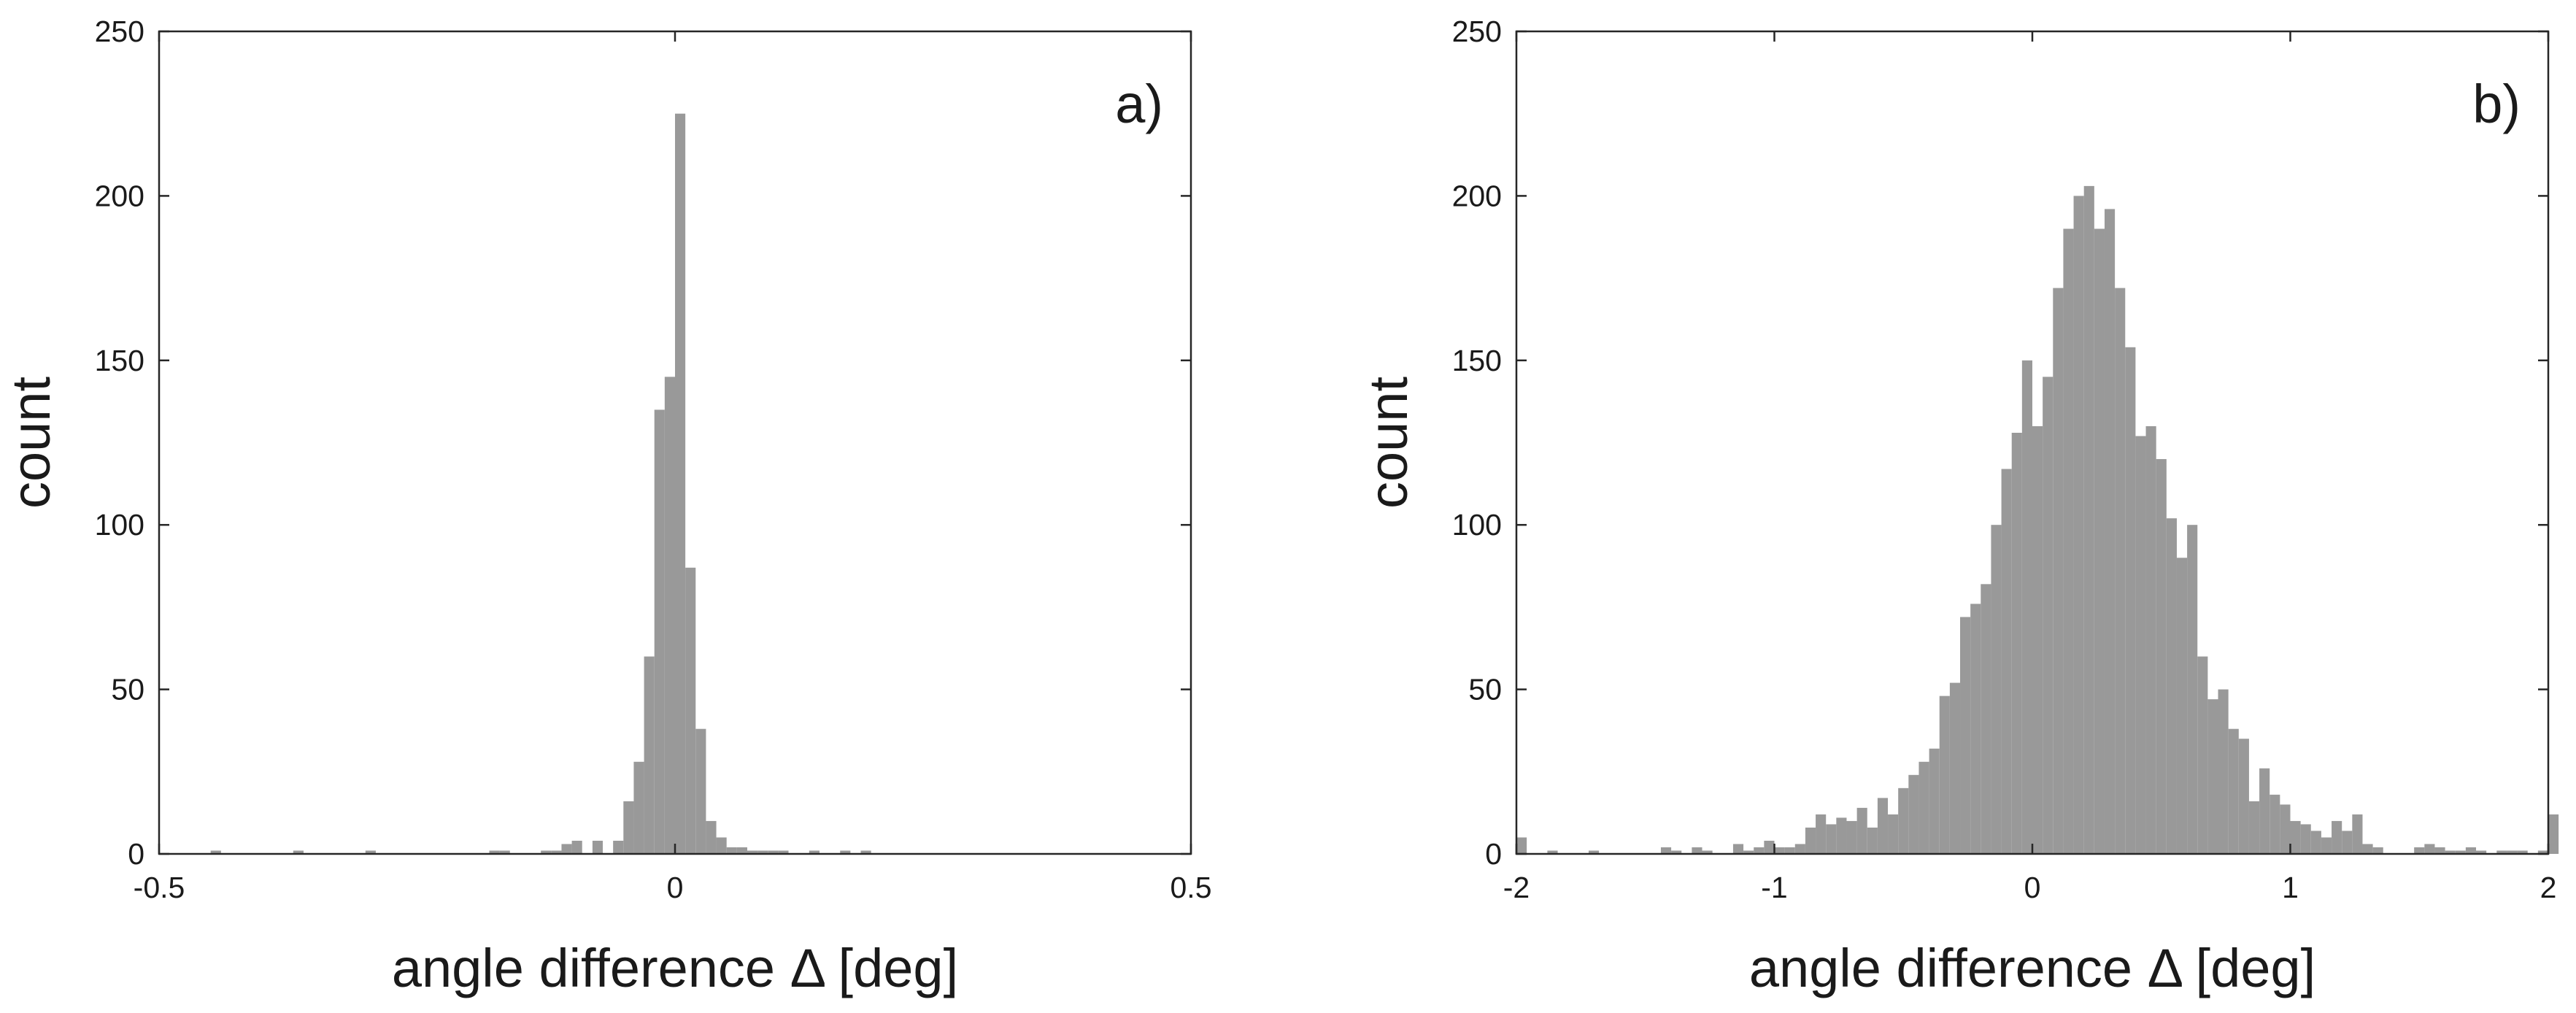  Describe the element at coordinates (675, 968) in the screenshot. I see `panel-a-x-axis-title: angle difference Δ [deg]` at that location.